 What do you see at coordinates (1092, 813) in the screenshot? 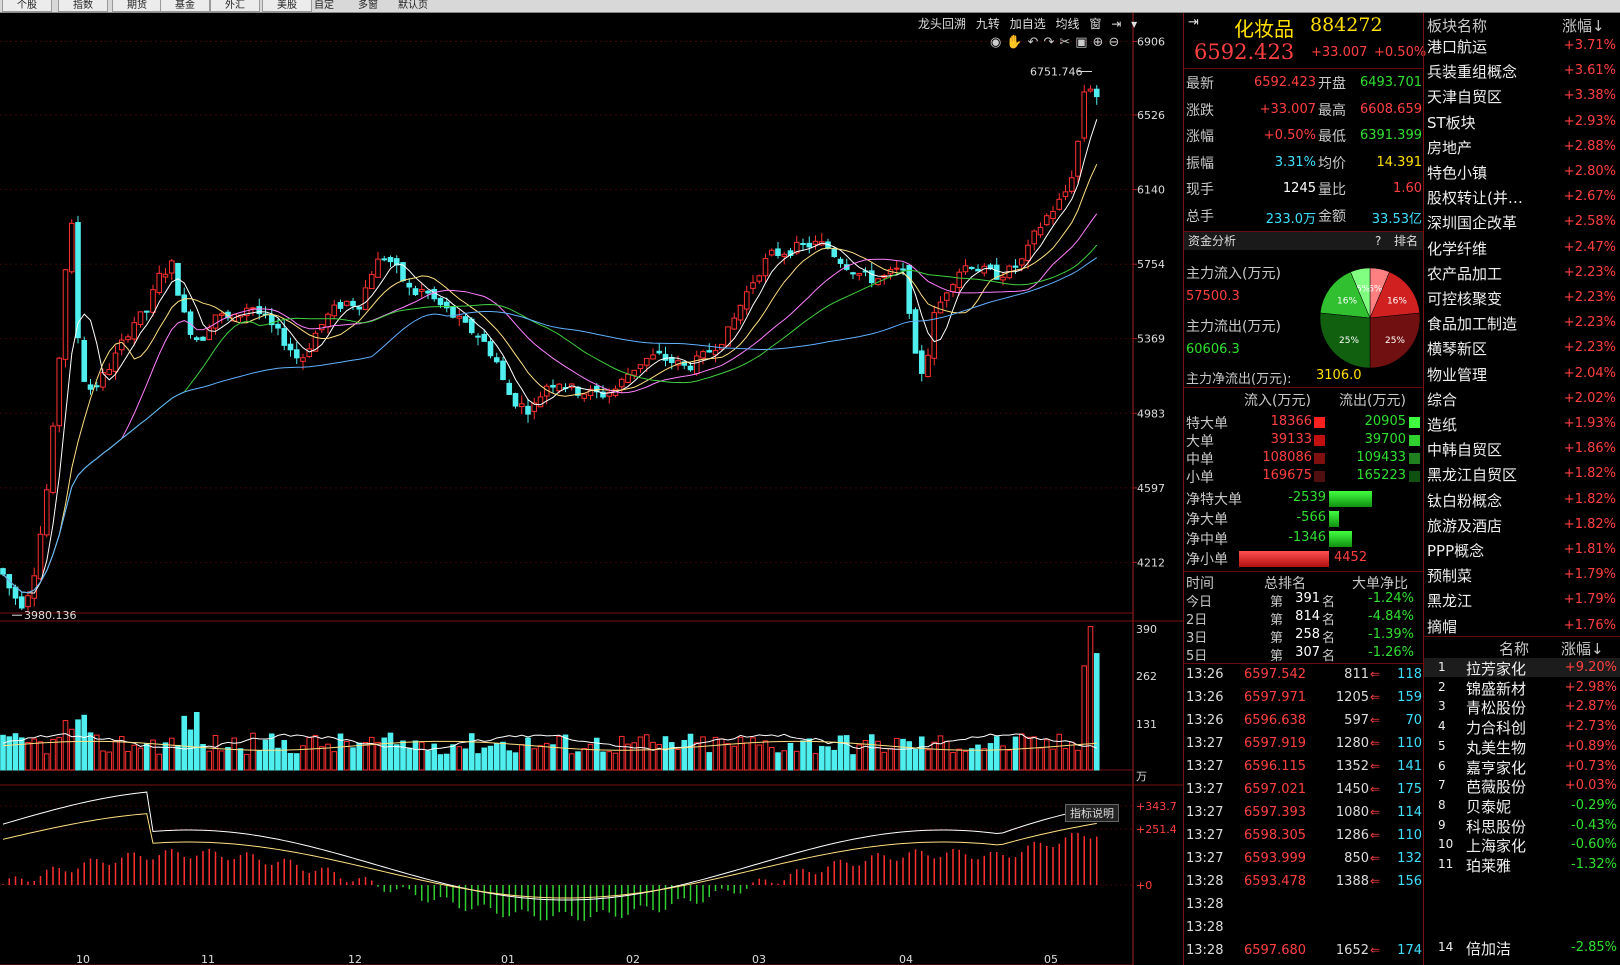
I see `indicator-help-button: 指标说明` at bounding box center [1092, 813].